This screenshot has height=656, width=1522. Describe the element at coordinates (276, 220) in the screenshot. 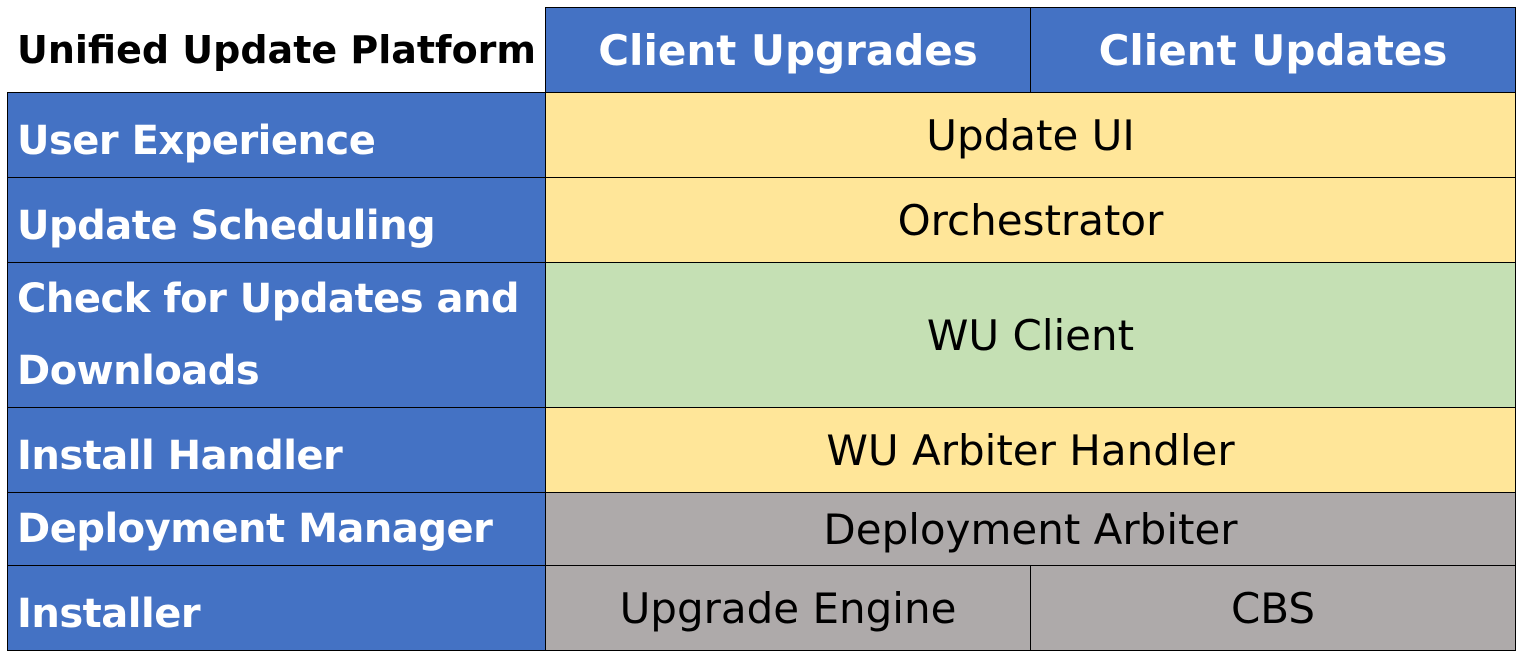

I see `row-label-update-scheduling: Update Scheduling` at that location.